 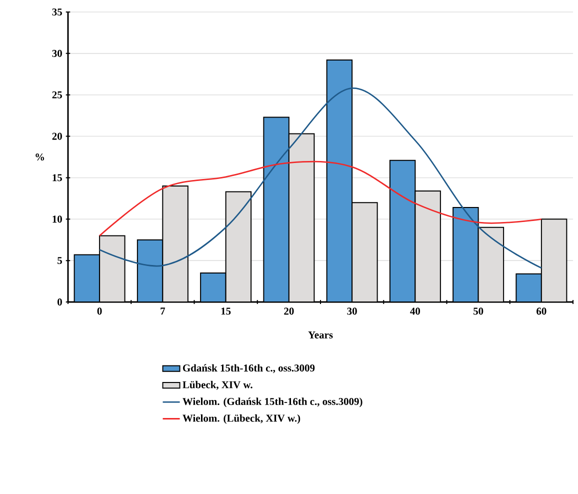 What do you see at coordinates (272, 403) in the screenshot?
I see `legend-label: Wielom. (Gdańsk 15th-16th c., oss.3009)` at bounding box center [272, 403].